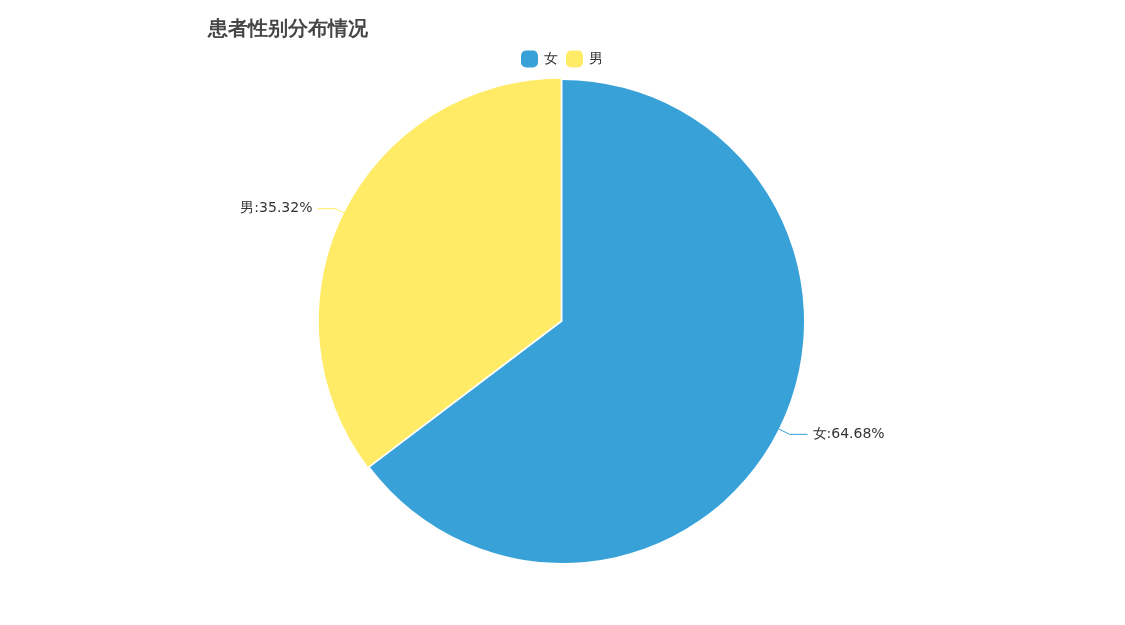 The width and height of the screenshot is (1125, 625). Describe the element at coordinates (595, 57) in the screenshot. I see `legend-label: 男` at that location.